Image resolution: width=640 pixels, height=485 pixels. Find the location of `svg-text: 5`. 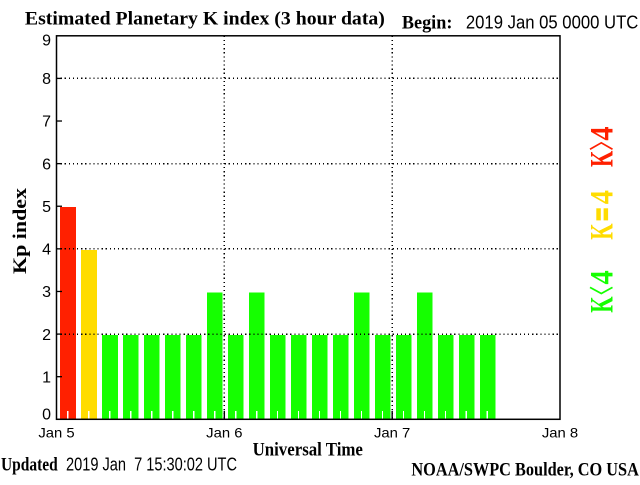

svg-text: 5 is located at coordinates (46, 207).